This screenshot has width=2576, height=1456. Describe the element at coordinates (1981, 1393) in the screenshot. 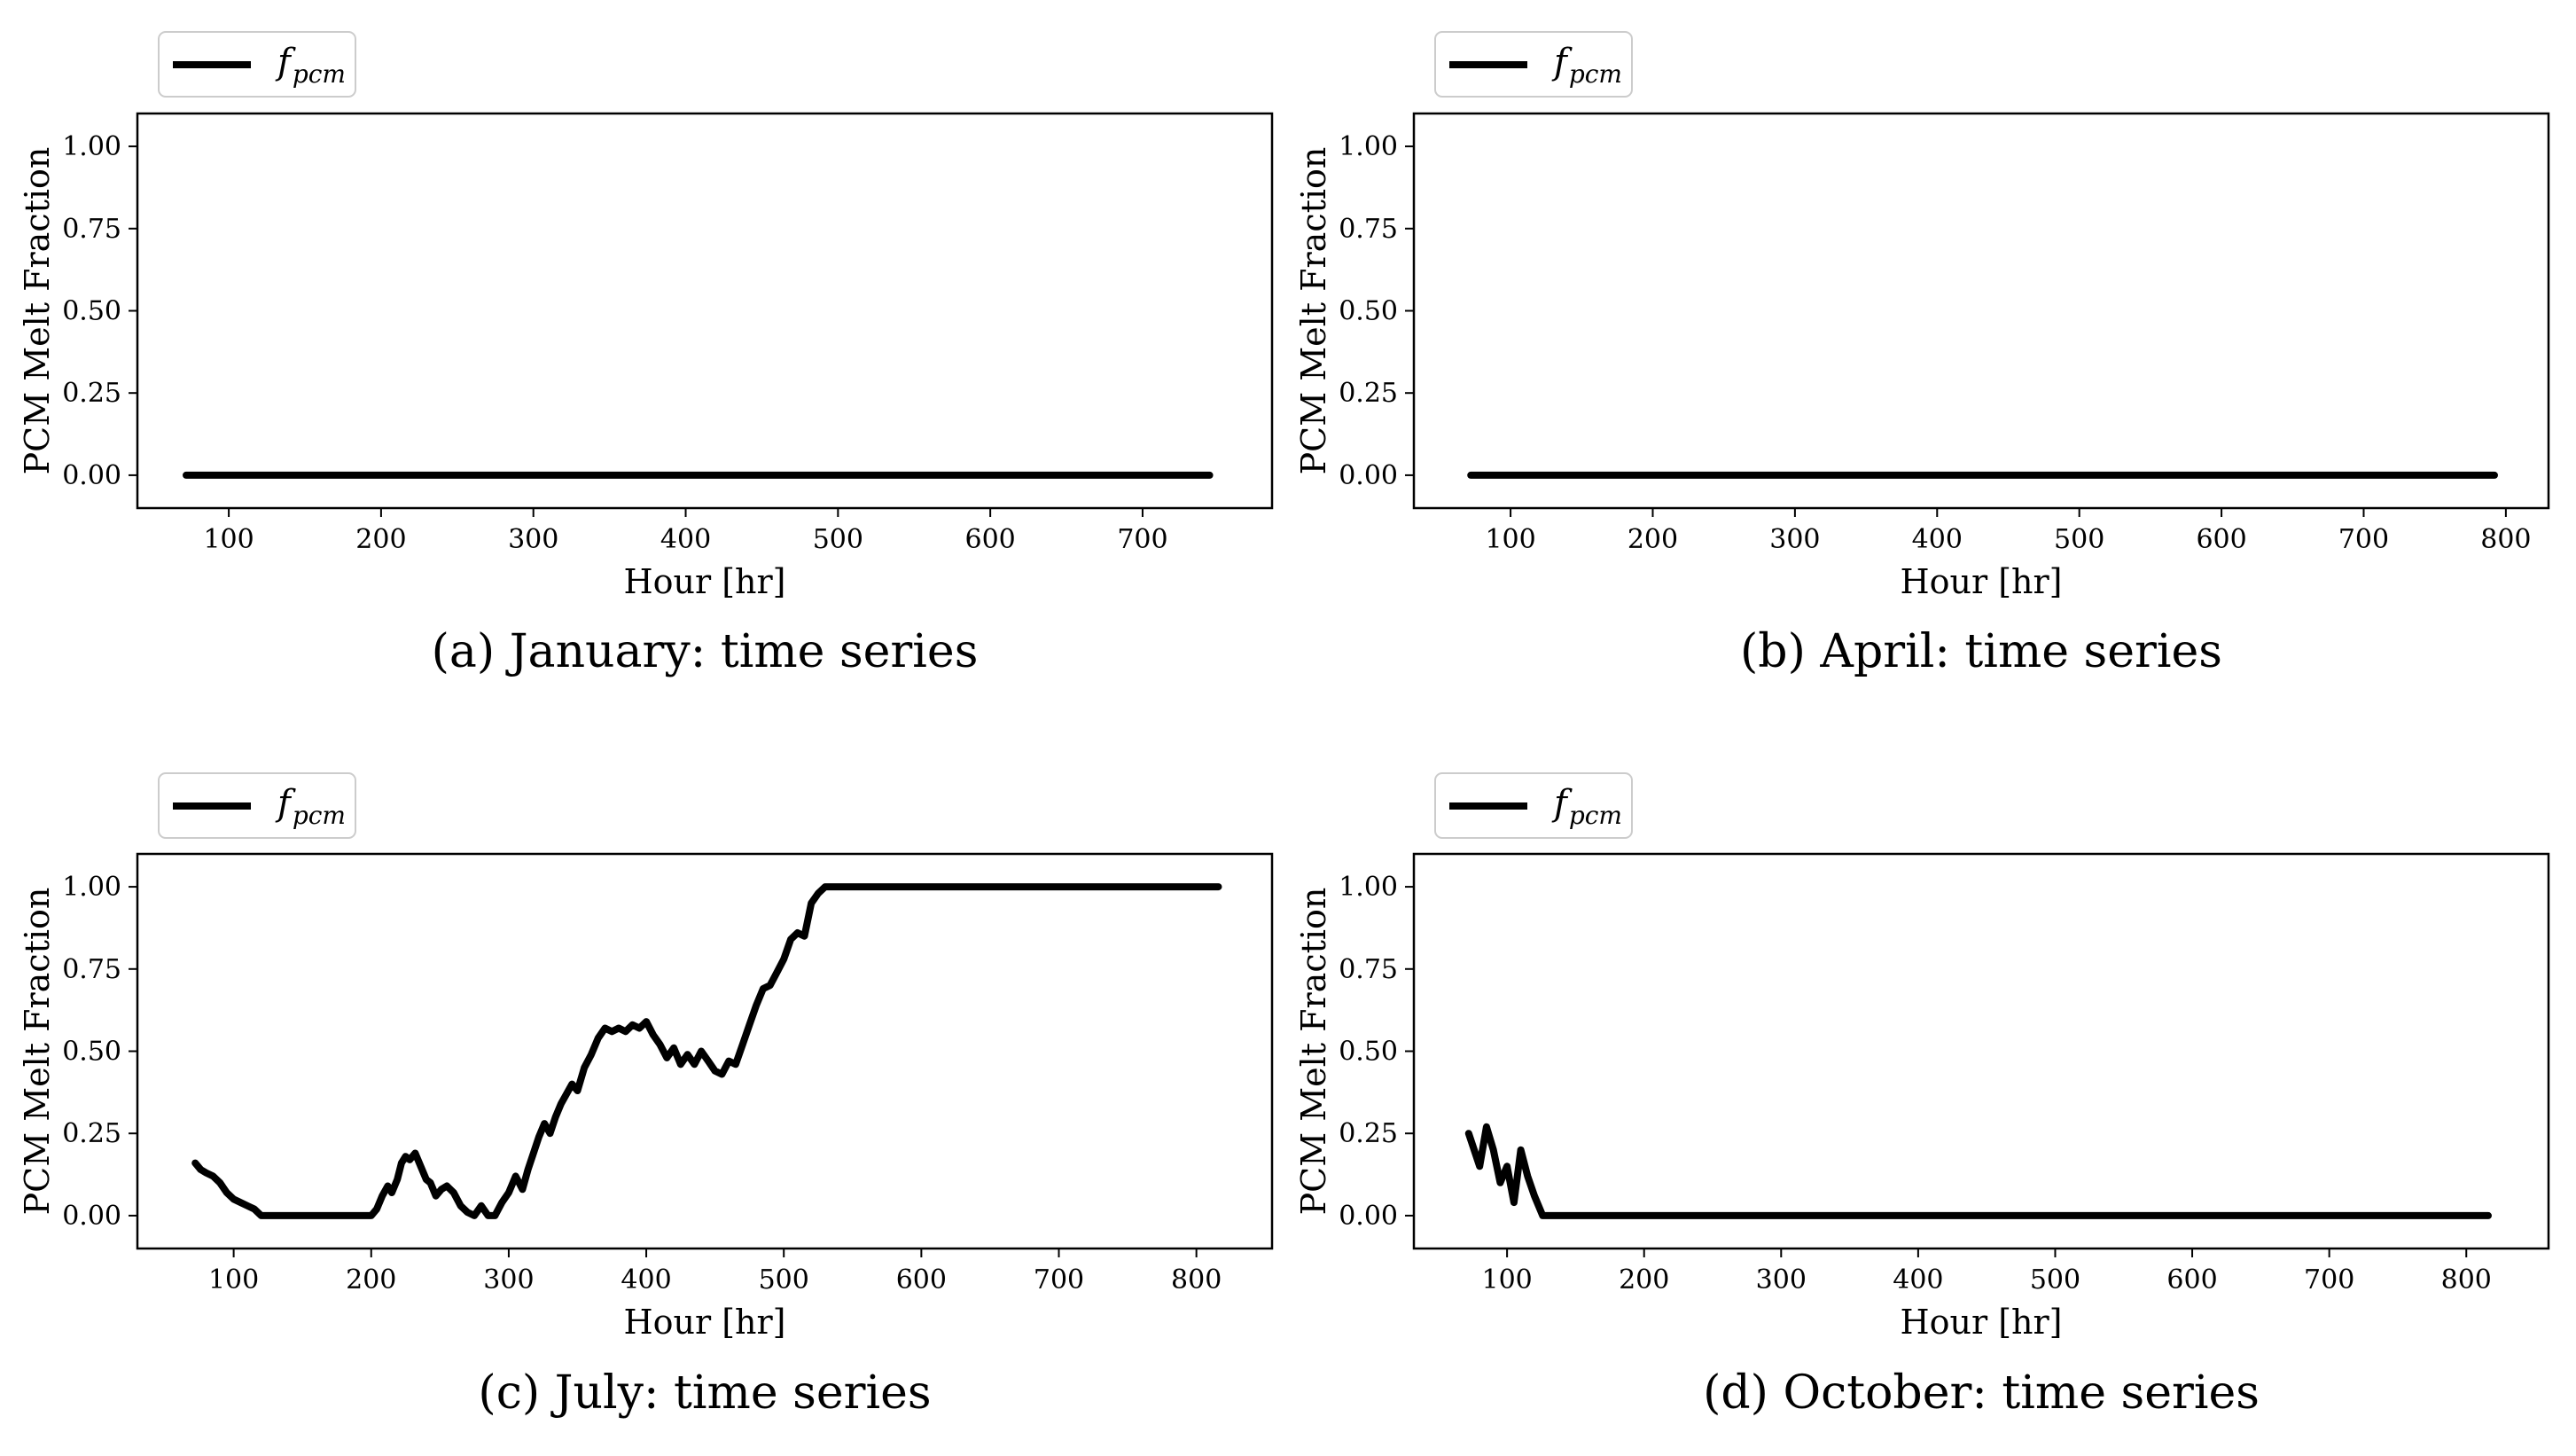

I see `panel-caption: (d) October: time series` at that location.